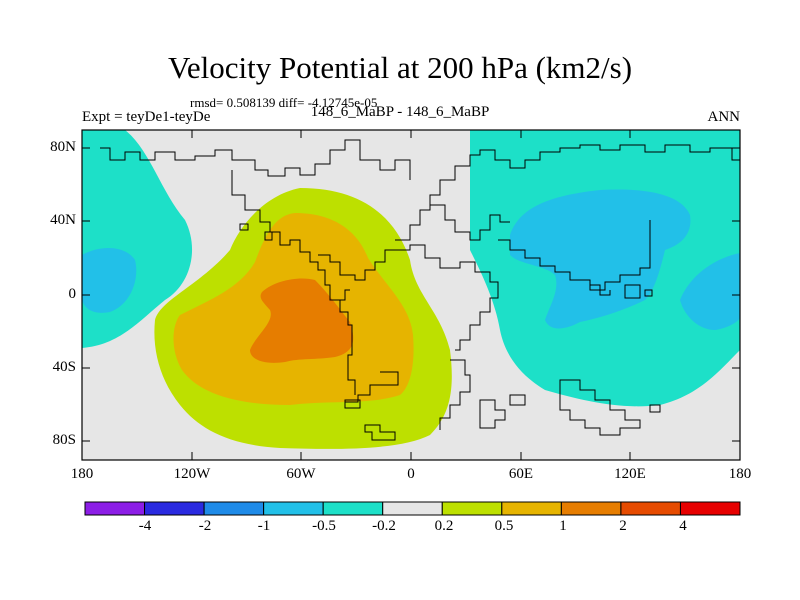 This screenshot has width=800, height=600. Describe the element at coordinates (301, 474) in the screenshot. I see `lon-label: 60W` at that location.